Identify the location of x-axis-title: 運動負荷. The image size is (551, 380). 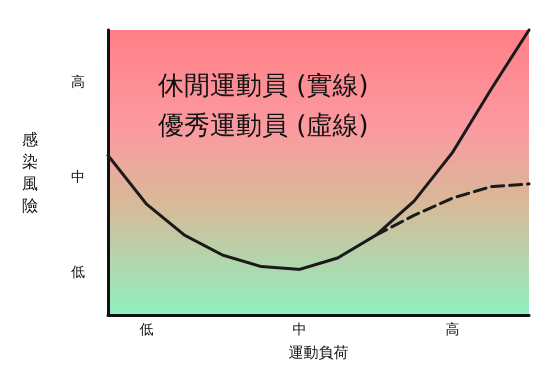
(318, 353).